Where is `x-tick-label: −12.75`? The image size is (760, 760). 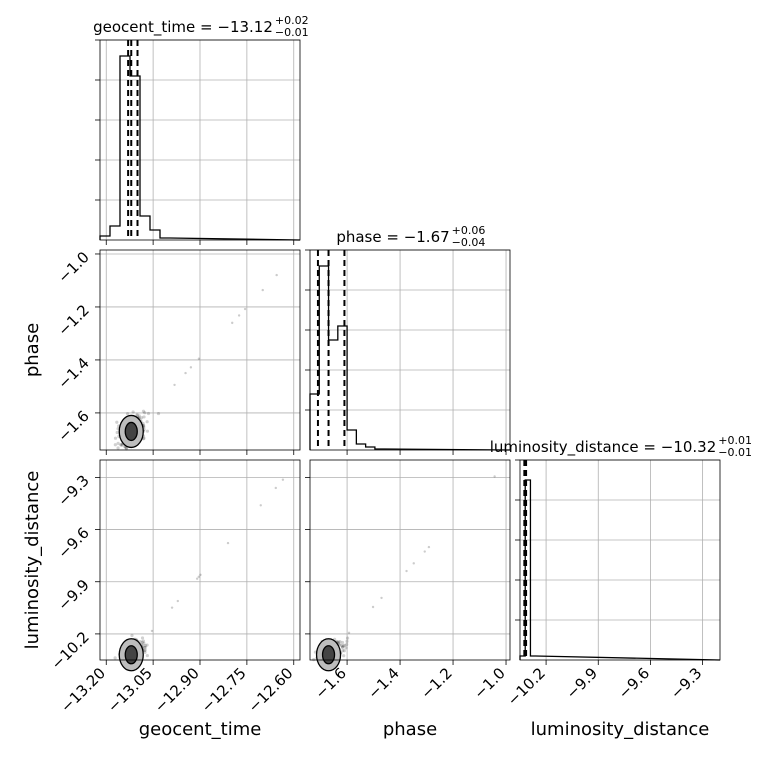
x-tick-label: −12.75 is located at coordinates (224, 690).